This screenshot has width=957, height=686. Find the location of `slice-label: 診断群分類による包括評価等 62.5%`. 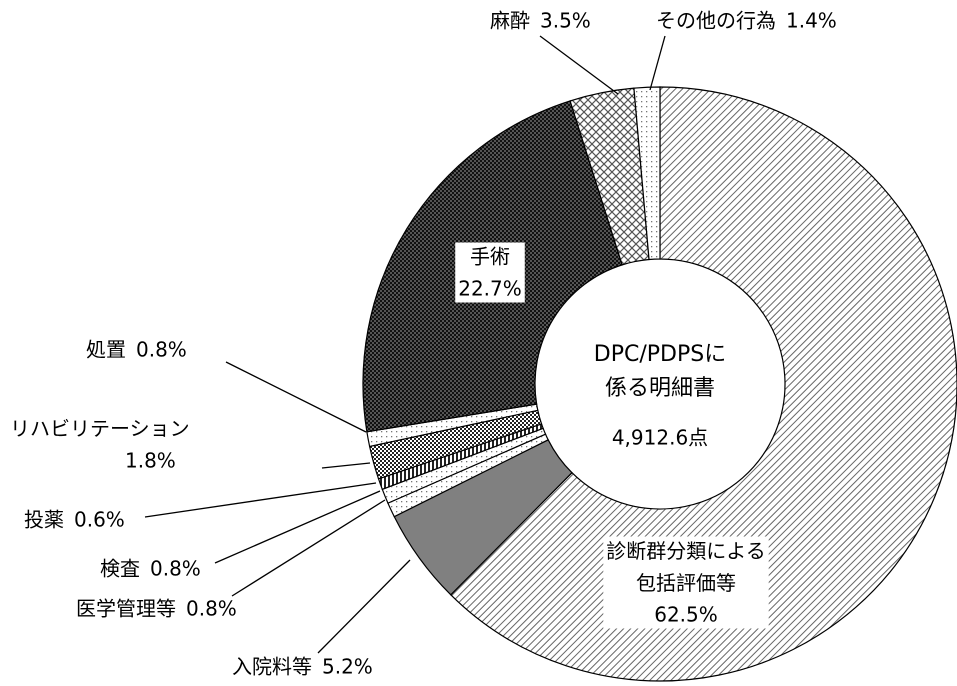

slice-label: 診断群分類による包括評価等 62.5% is located at coordinates (686, 582).